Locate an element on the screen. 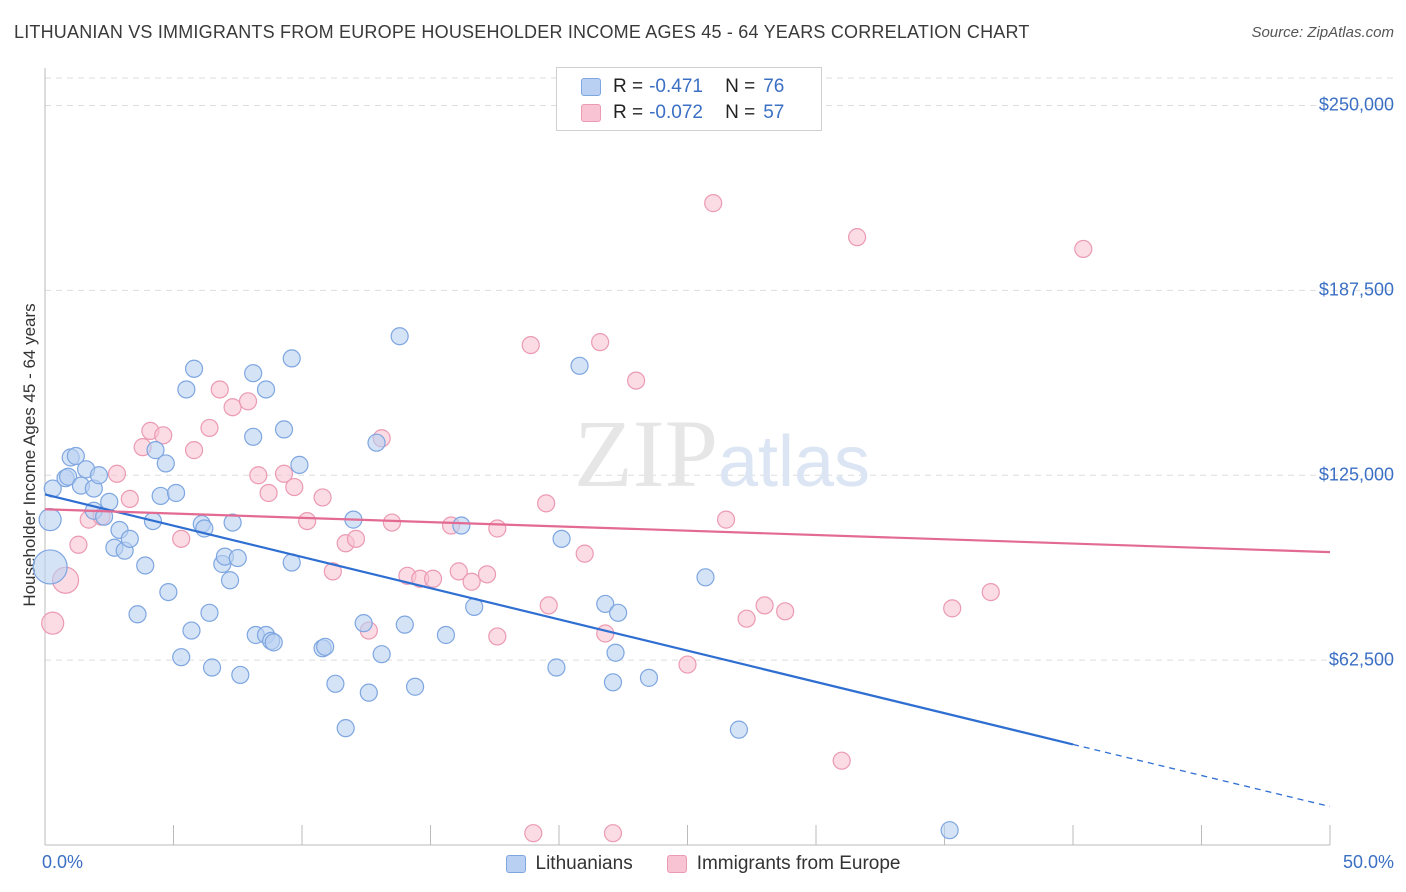 The image size is (1406, 892). legend-r-value: -0.471 is located at coordinates (676, 86).